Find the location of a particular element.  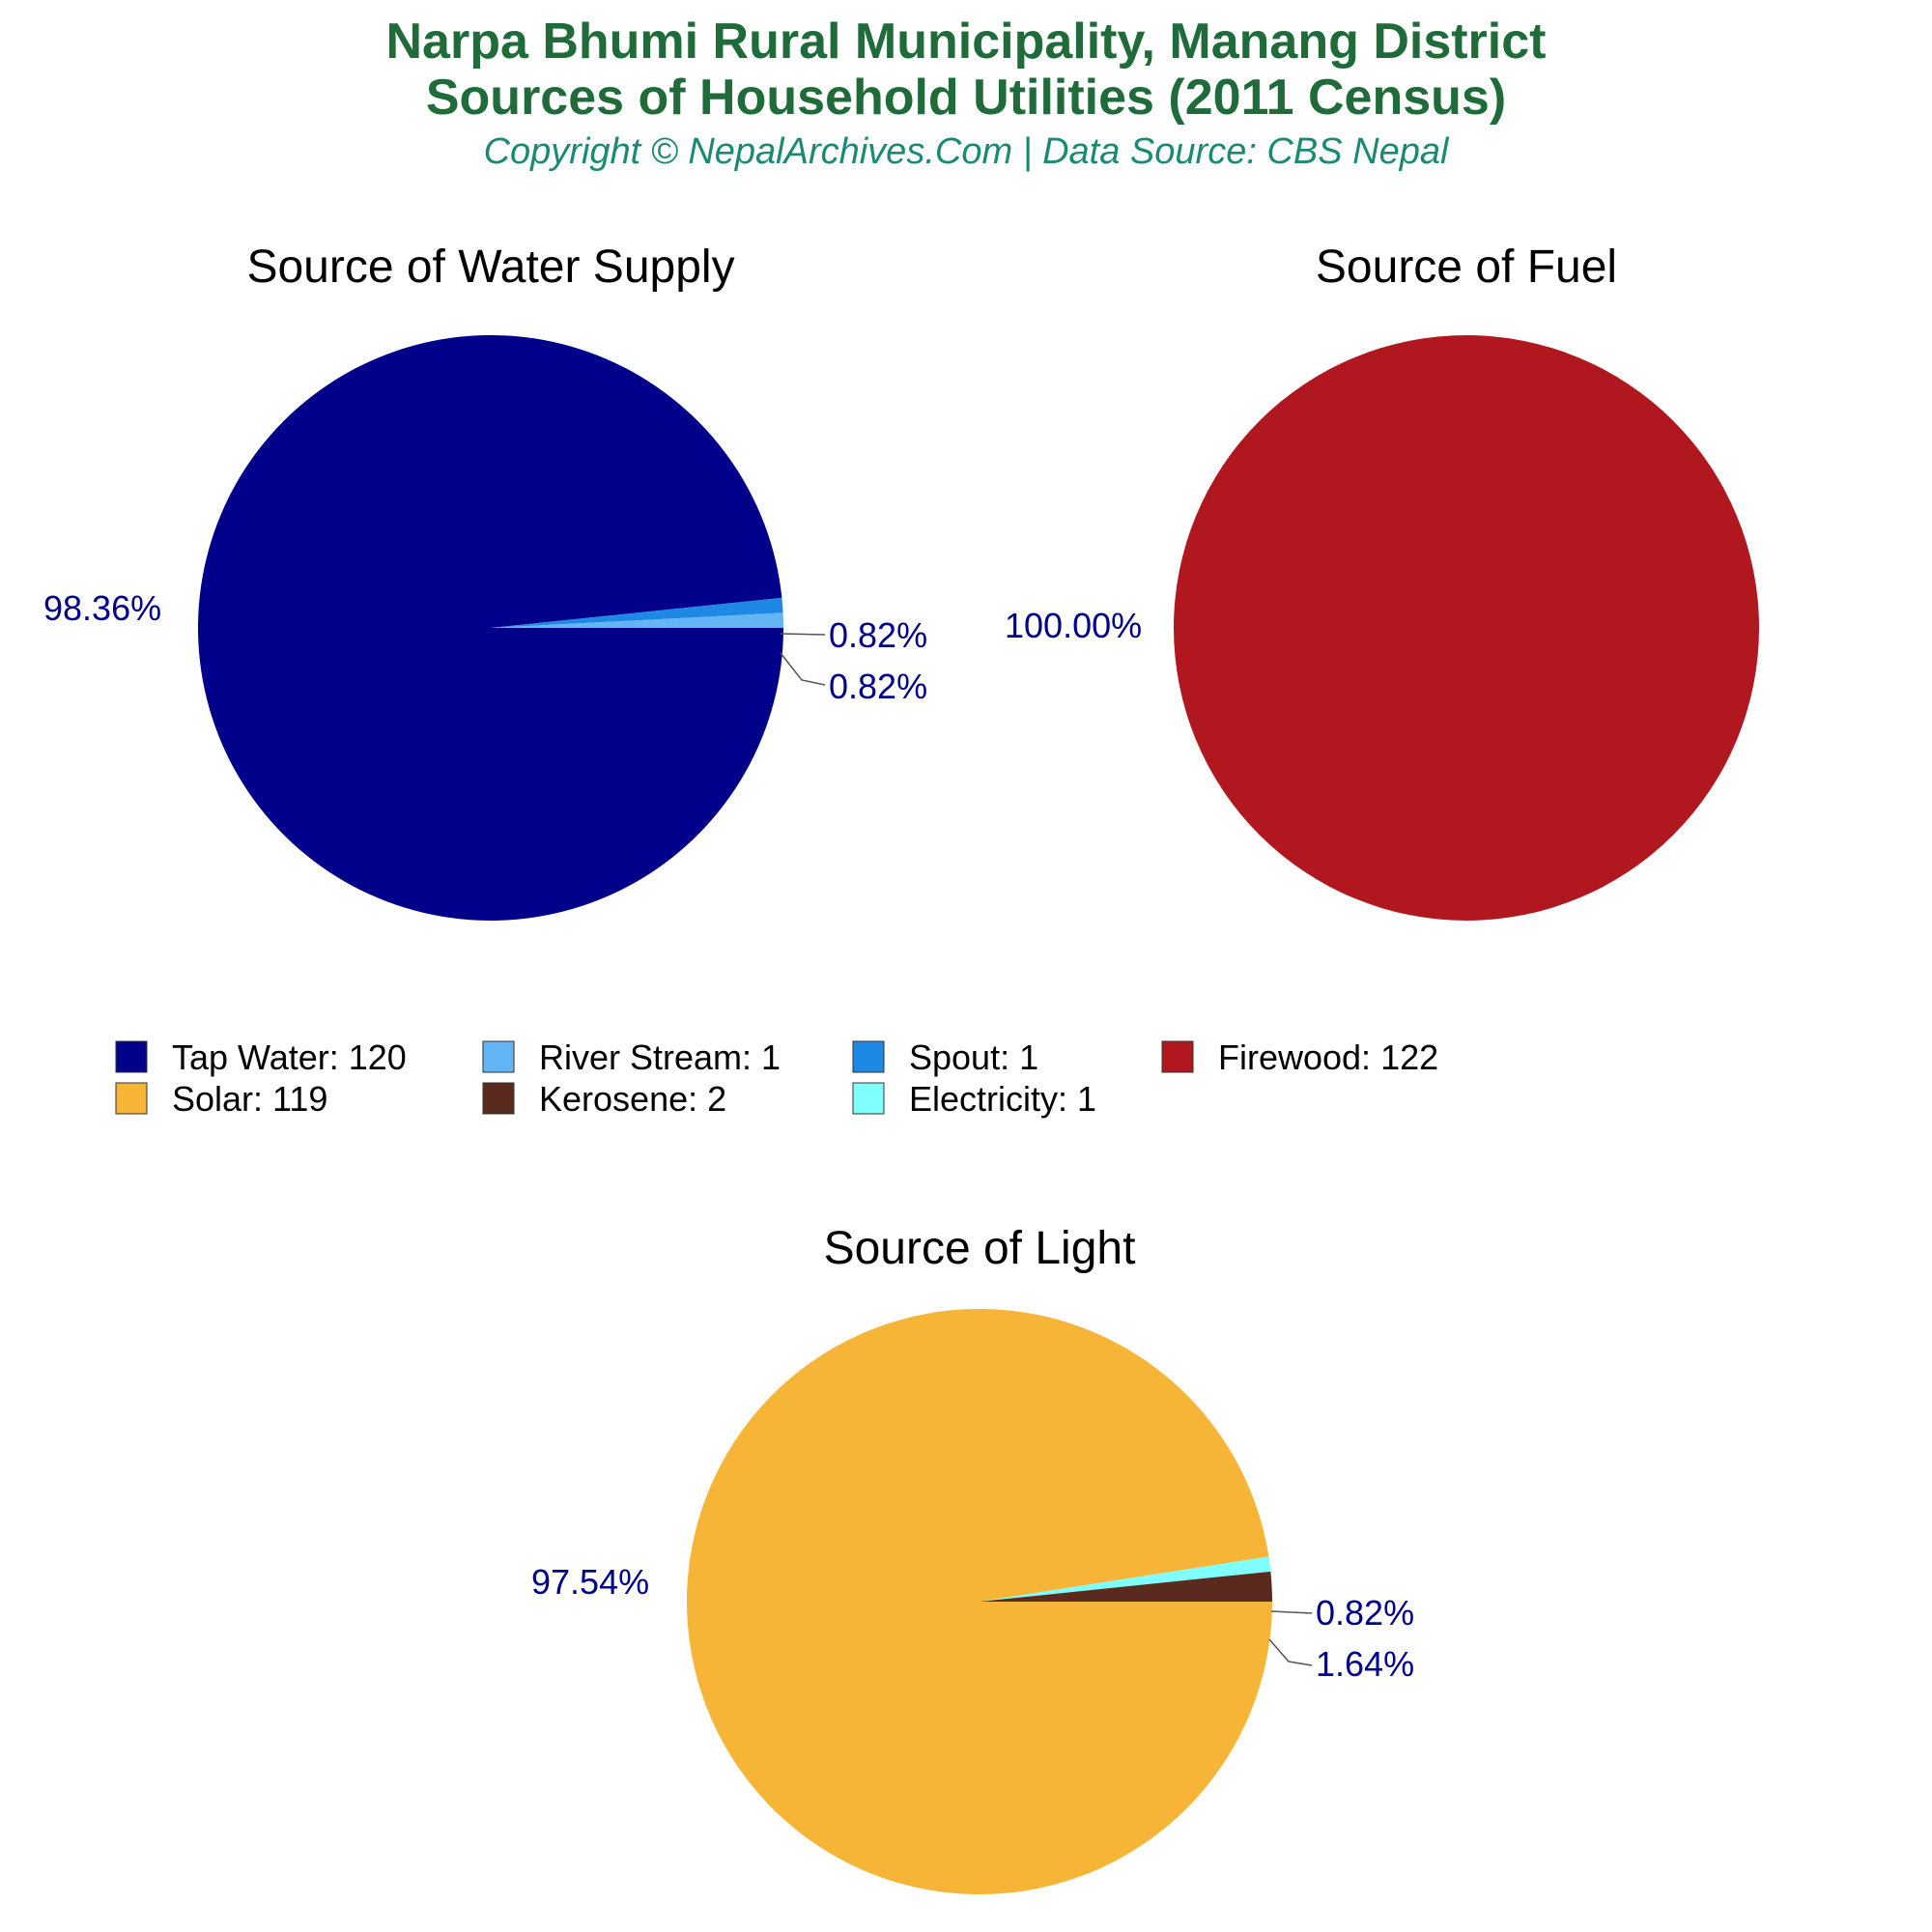

slice-river-stream is located at coordinates (637, 620).